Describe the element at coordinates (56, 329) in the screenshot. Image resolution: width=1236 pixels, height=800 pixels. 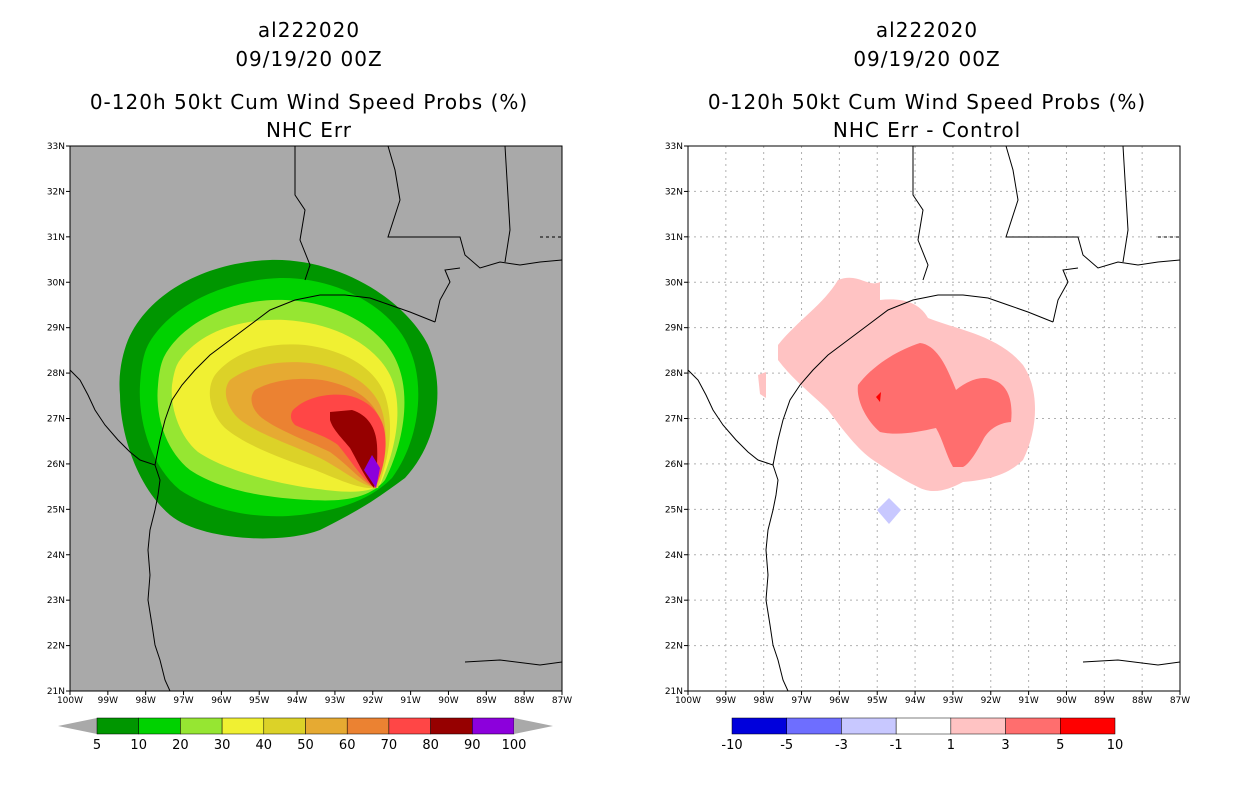
I see `lat-label: 29N` at that location.